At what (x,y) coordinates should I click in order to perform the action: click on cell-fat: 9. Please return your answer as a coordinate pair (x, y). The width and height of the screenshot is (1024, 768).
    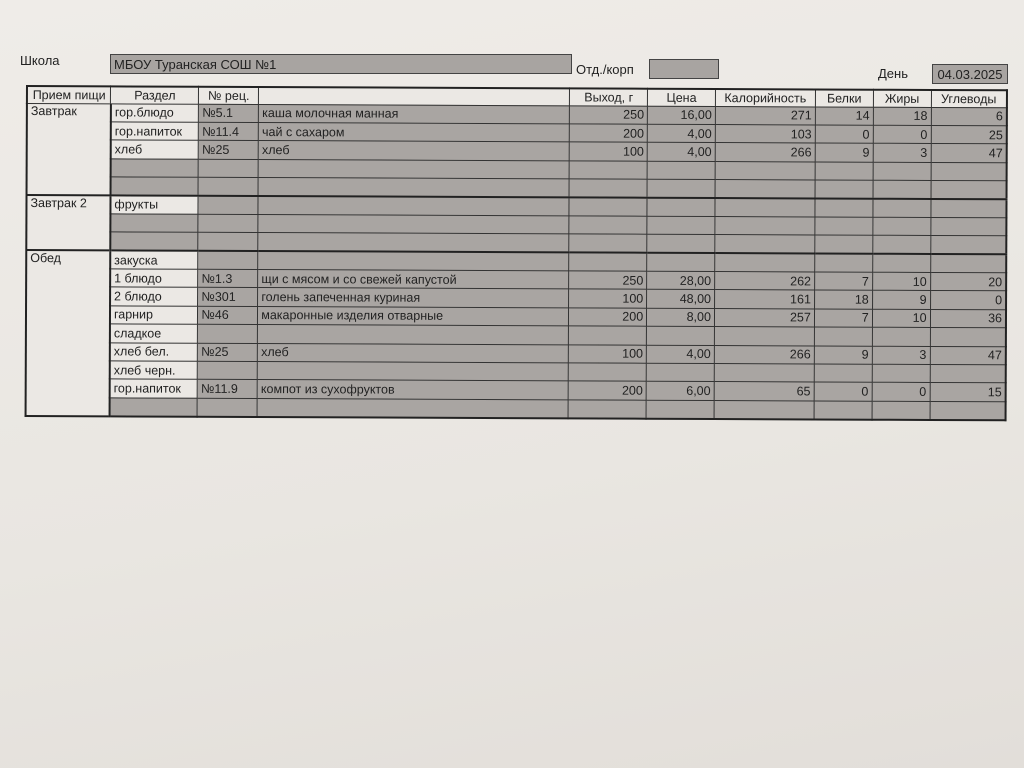
    Looking at the image, I should click on (901, 300).